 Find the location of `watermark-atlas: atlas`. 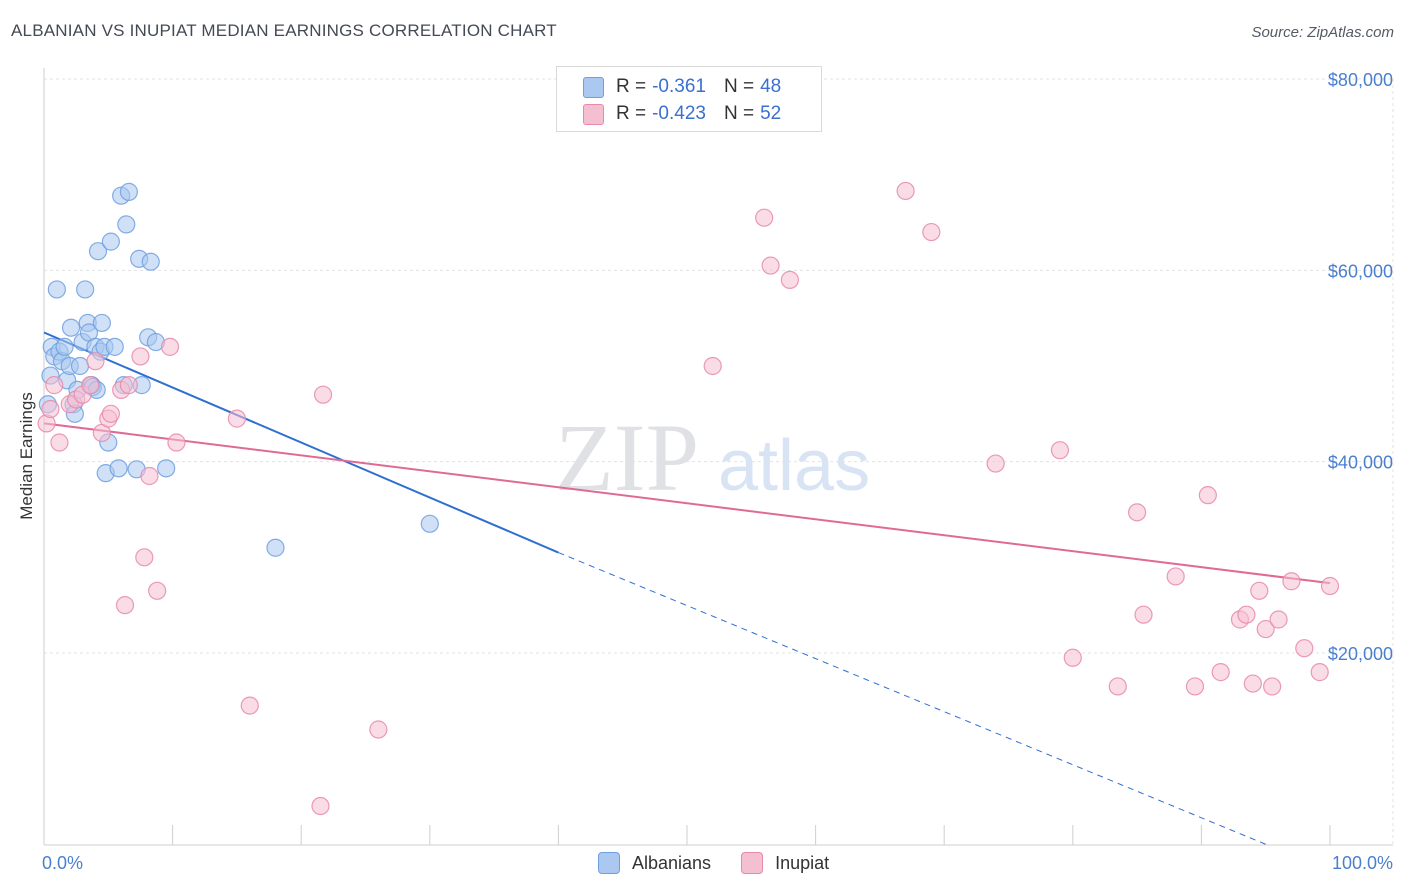

watermark-atlas: atlas is located at coordinates (794, 466).